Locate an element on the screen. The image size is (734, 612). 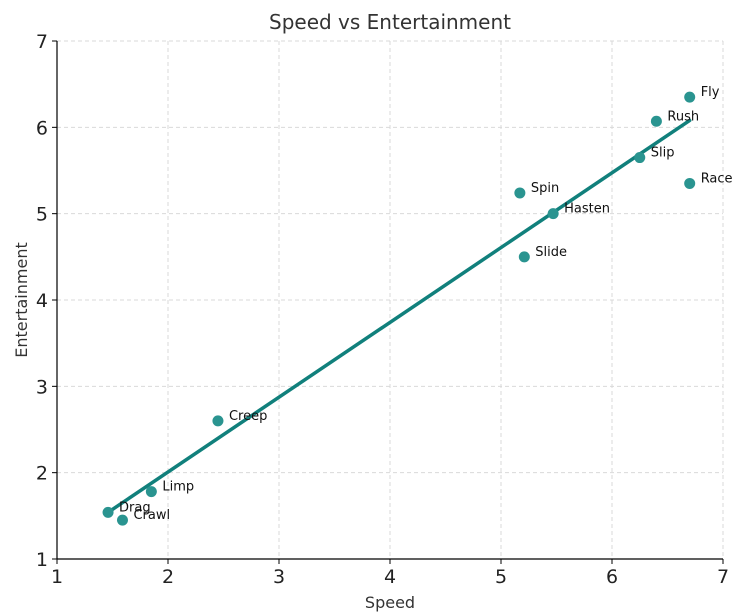
x-axis-label: Speed is located at coordinates (390, 602).